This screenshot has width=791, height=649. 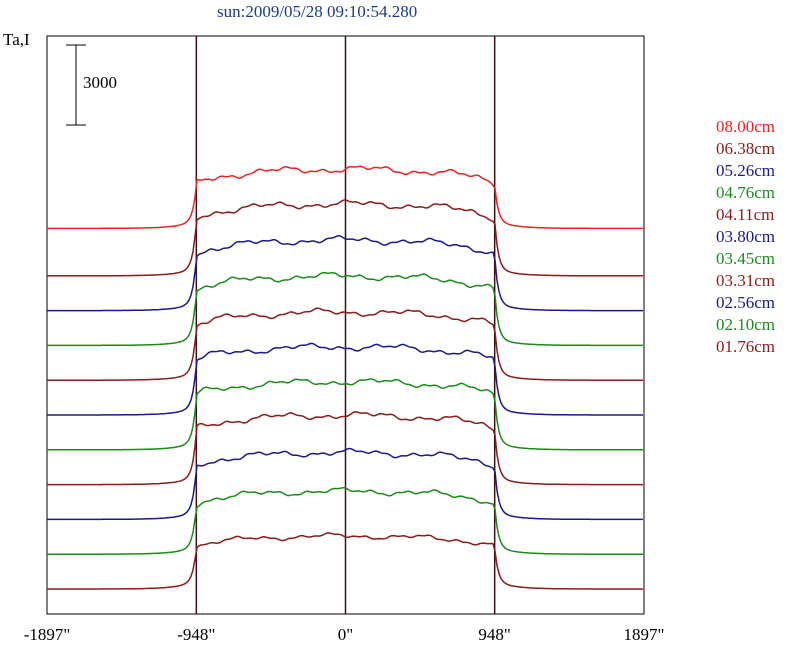 What do you see at coordinates (345, 561) in the screenshot?
I see `series-line-01.76cm` at bounding box center [345, 561].